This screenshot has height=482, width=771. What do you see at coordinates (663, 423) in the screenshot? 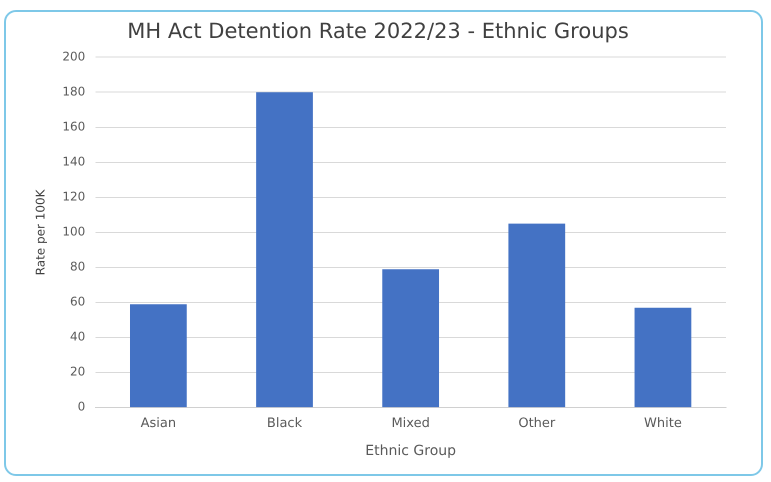
I see `x-tick-label: White` at bounding box center [663, 423].